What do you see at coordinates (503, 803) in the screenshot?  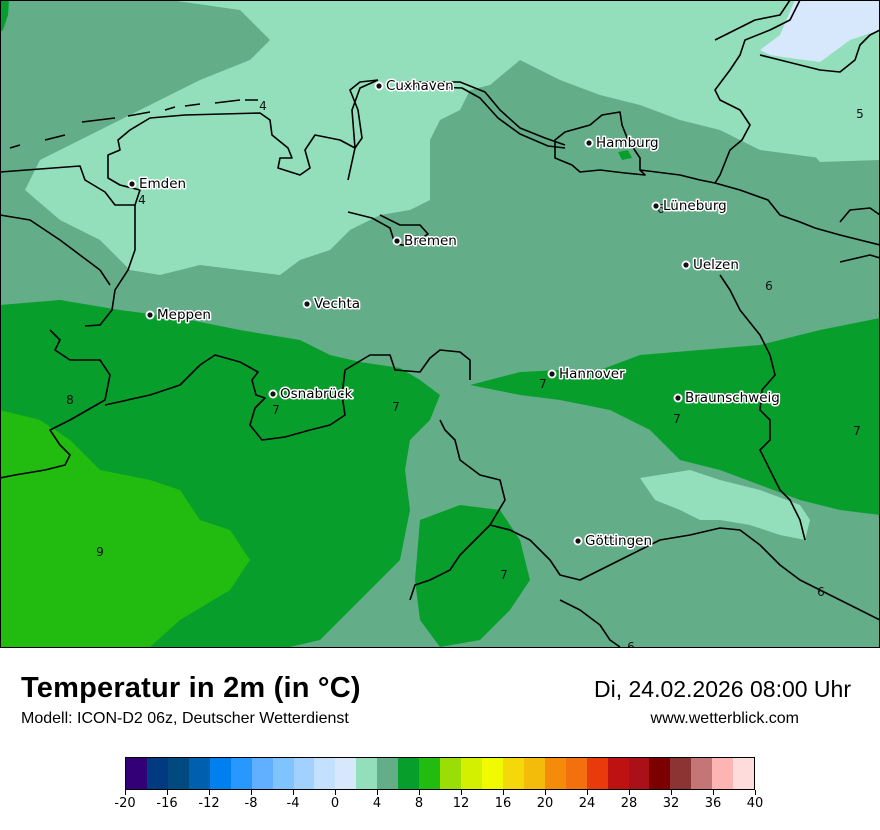 I see `colorbar-tick-label: 16` at bounding box center [503, 803].